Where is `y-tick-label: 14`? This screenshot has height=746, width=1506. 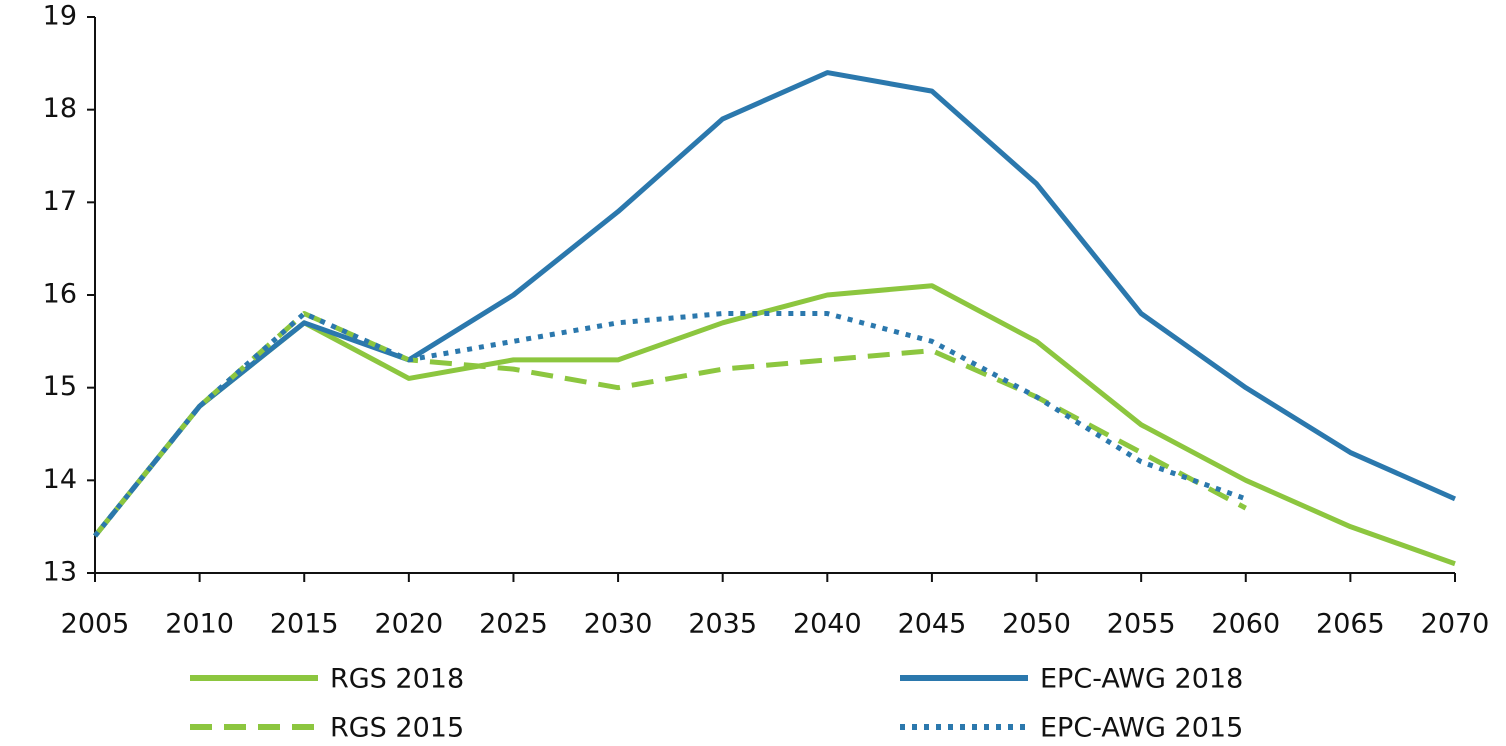
y-tick-label: 14 is located at coordinates (60, 479).